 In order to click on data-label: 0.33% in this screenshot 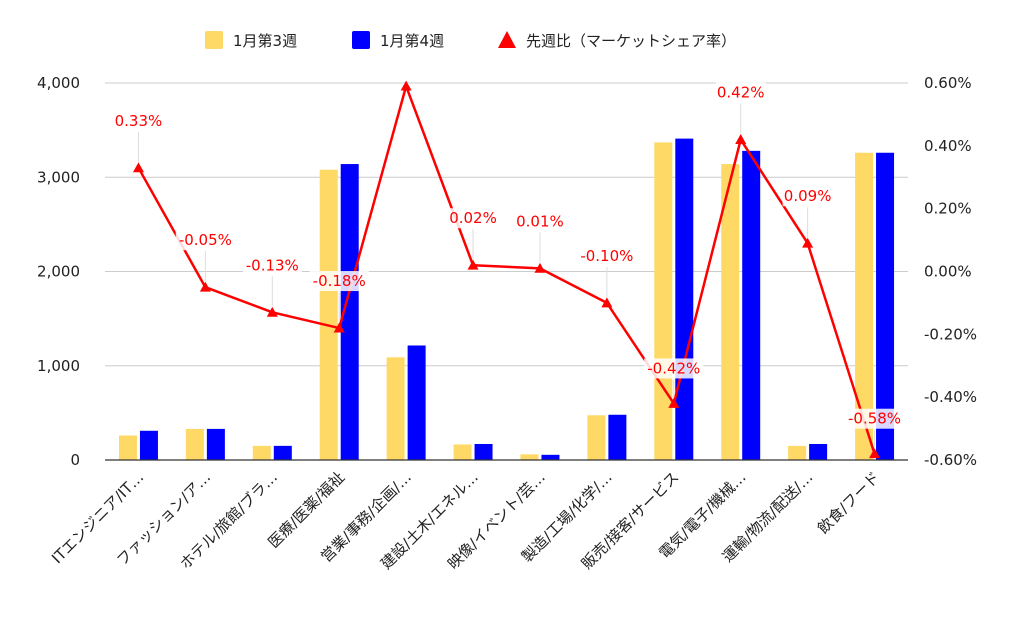, I will do `click(139, 121)`.